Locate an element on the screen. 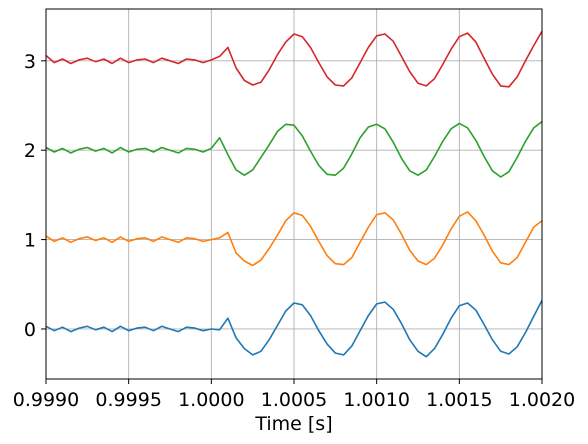 The width and height of the screenshot is (588, 444). x-tick-label: 1.0000 is located at coordinates (211, 400).